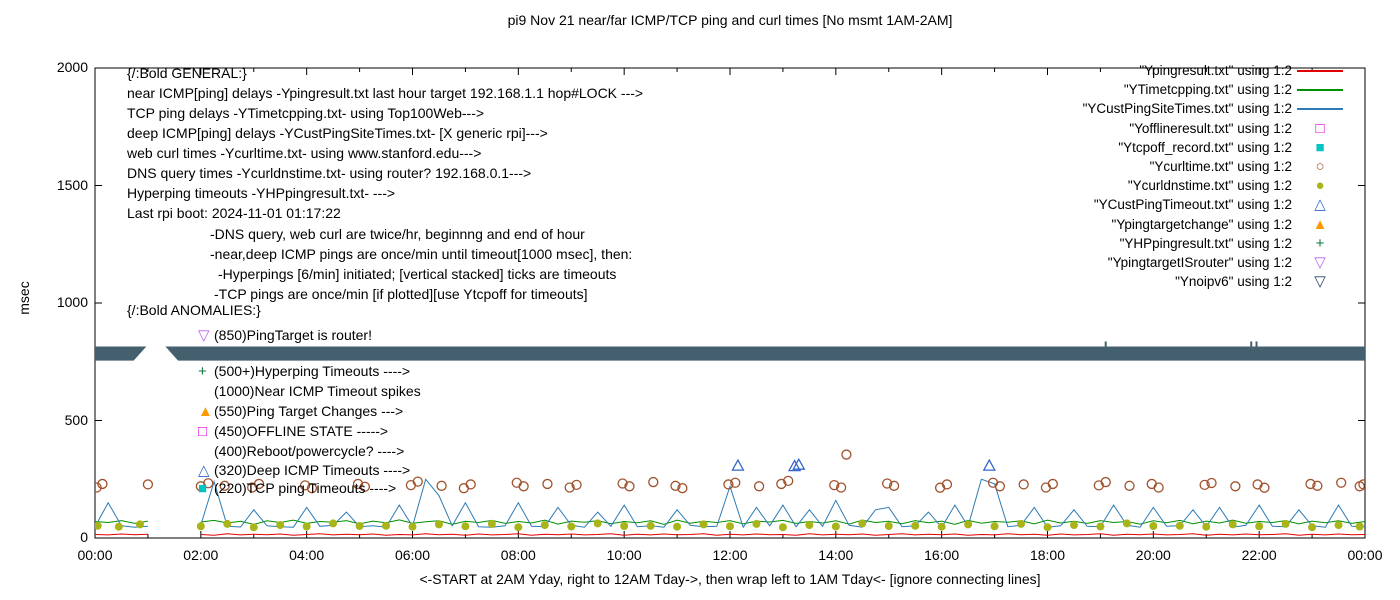 Image resolution: width=1400 pixels, height=600 pixels. I want to click on series-Ypingresult.txt, so click(730, 534).